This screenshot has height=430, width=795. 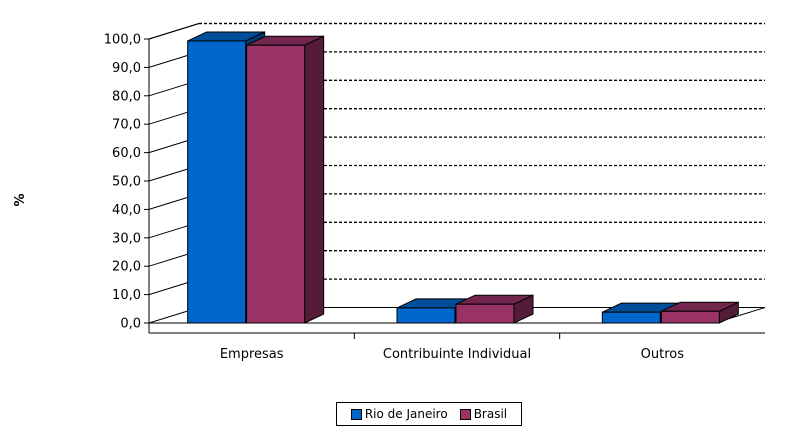 I want to click on y-tick-label: 40,0, so click(x=126, y=210).